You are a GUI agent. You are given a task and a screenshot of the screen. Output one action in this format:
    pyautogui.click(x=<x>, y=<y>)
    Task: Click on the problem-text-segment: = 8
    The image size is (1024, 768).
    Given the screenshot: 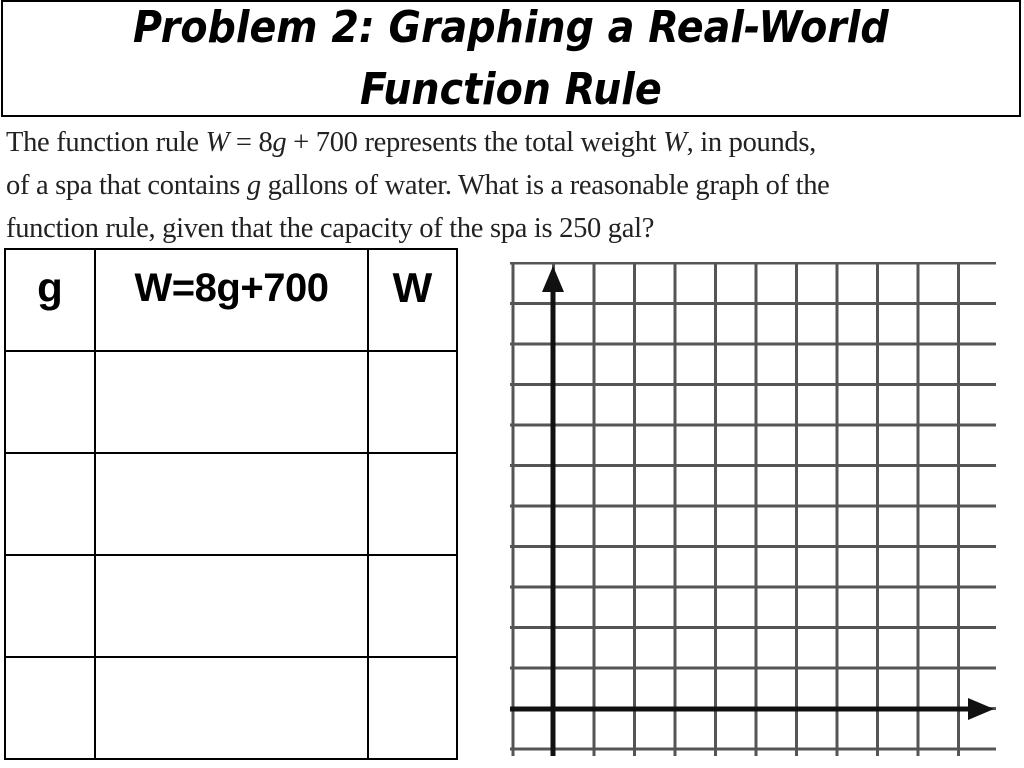 What is the action you would take?
    pyautogui.click(x=251, y=142)
    